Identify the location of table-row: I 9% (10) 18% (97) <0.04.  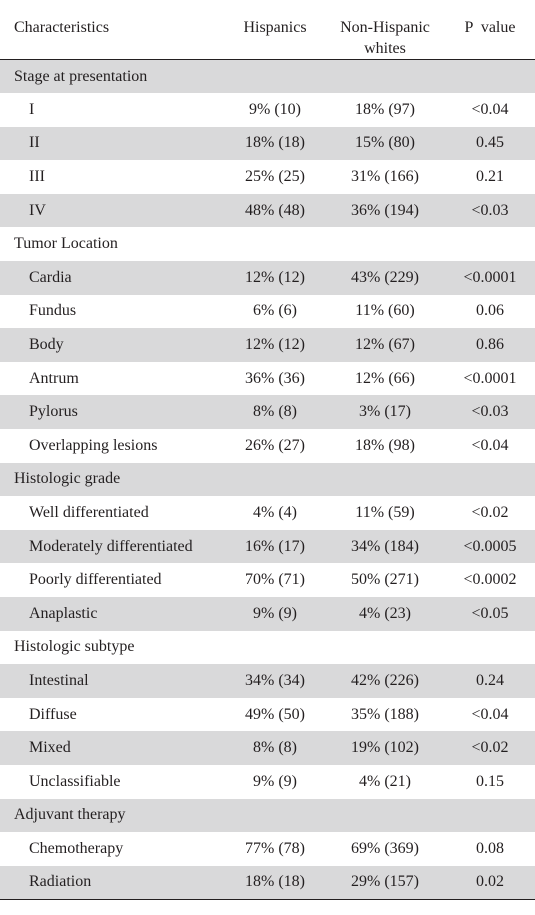
(267, 110).